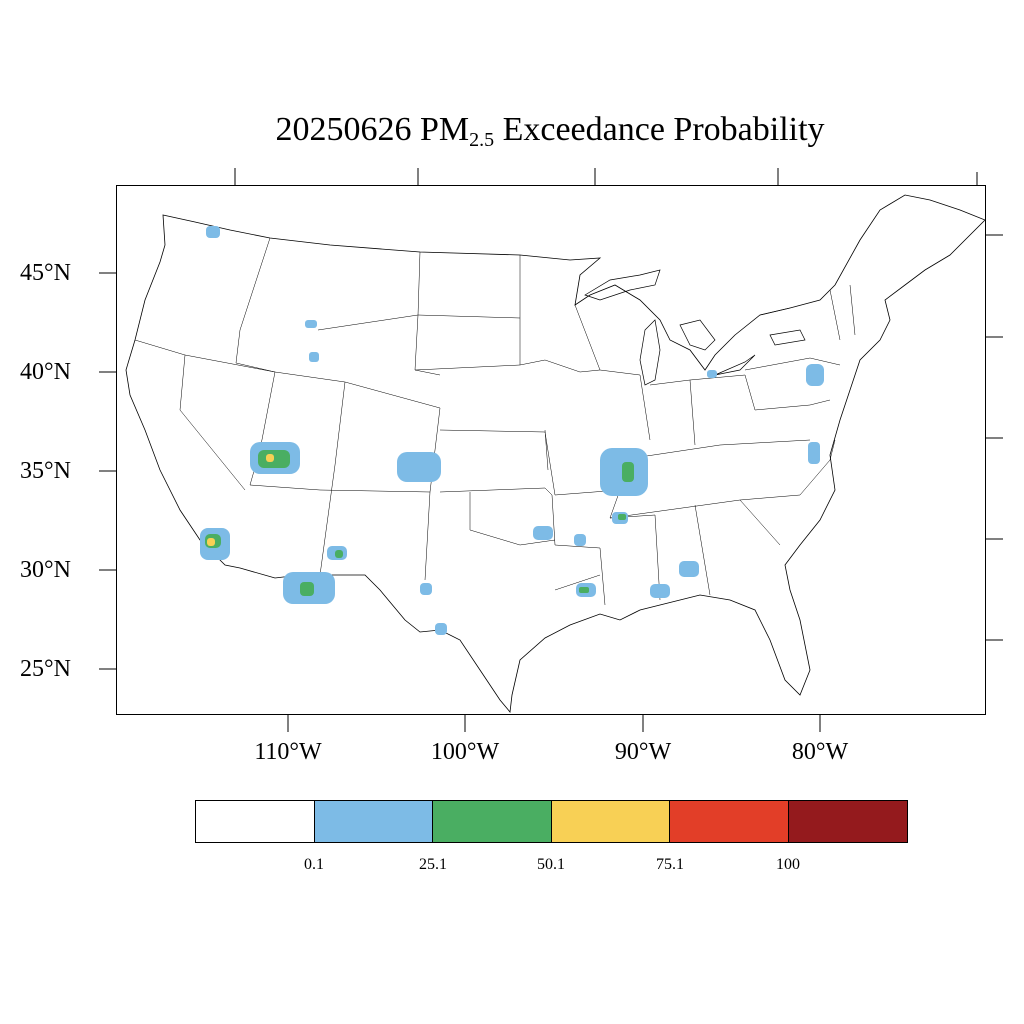  I want to click on prob-high-areas, so click(240, 500).